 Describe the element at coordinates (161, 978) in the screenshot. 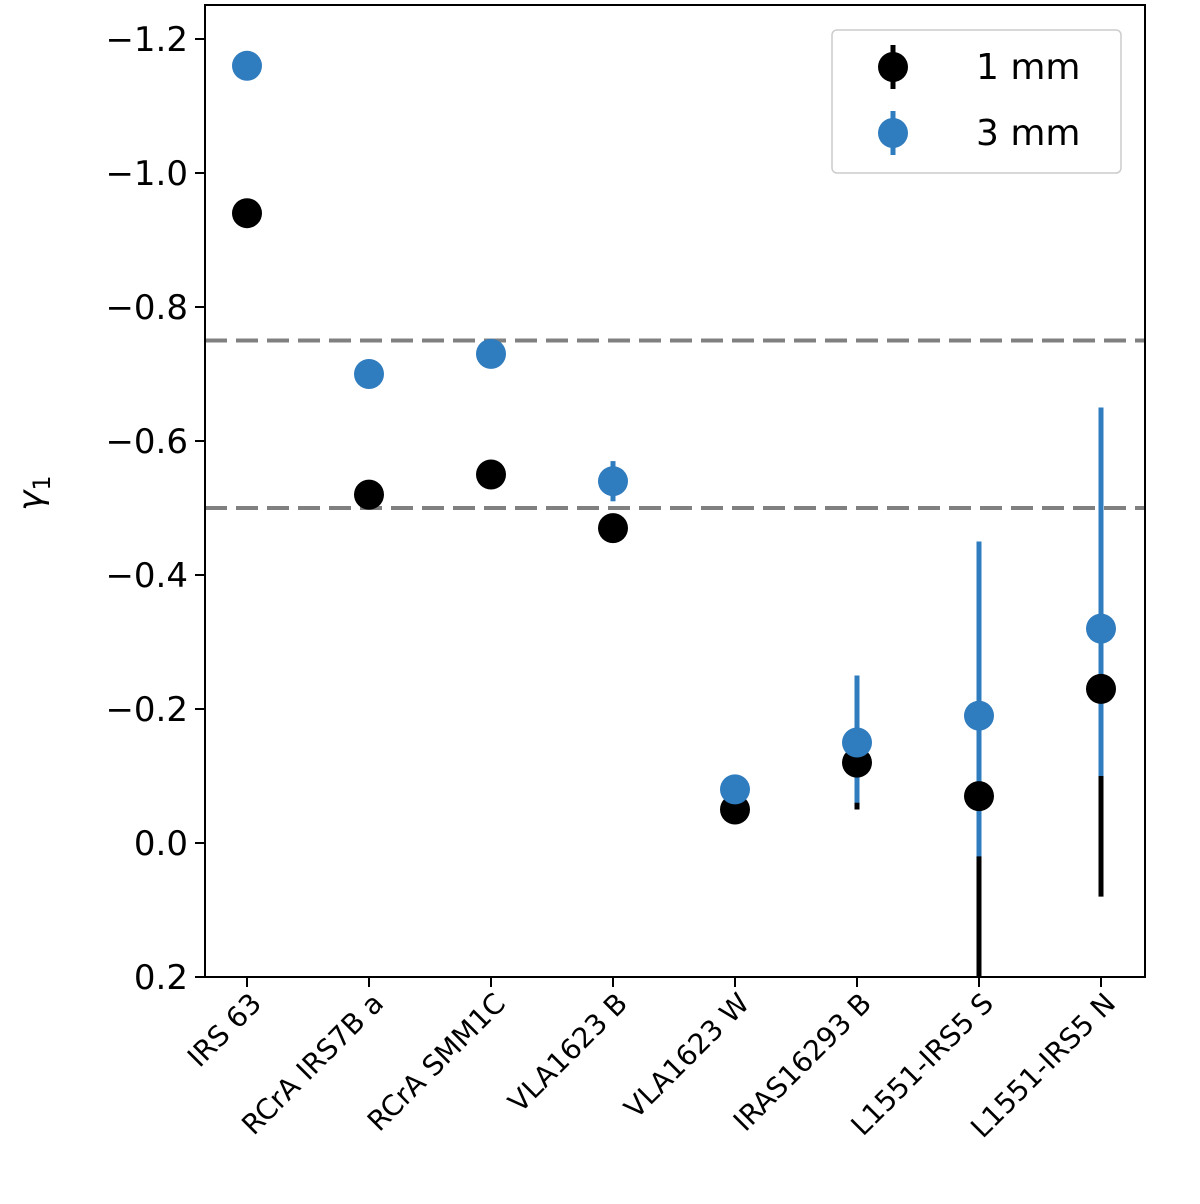

I see `y-tick-label-7: 0.2` at that location.